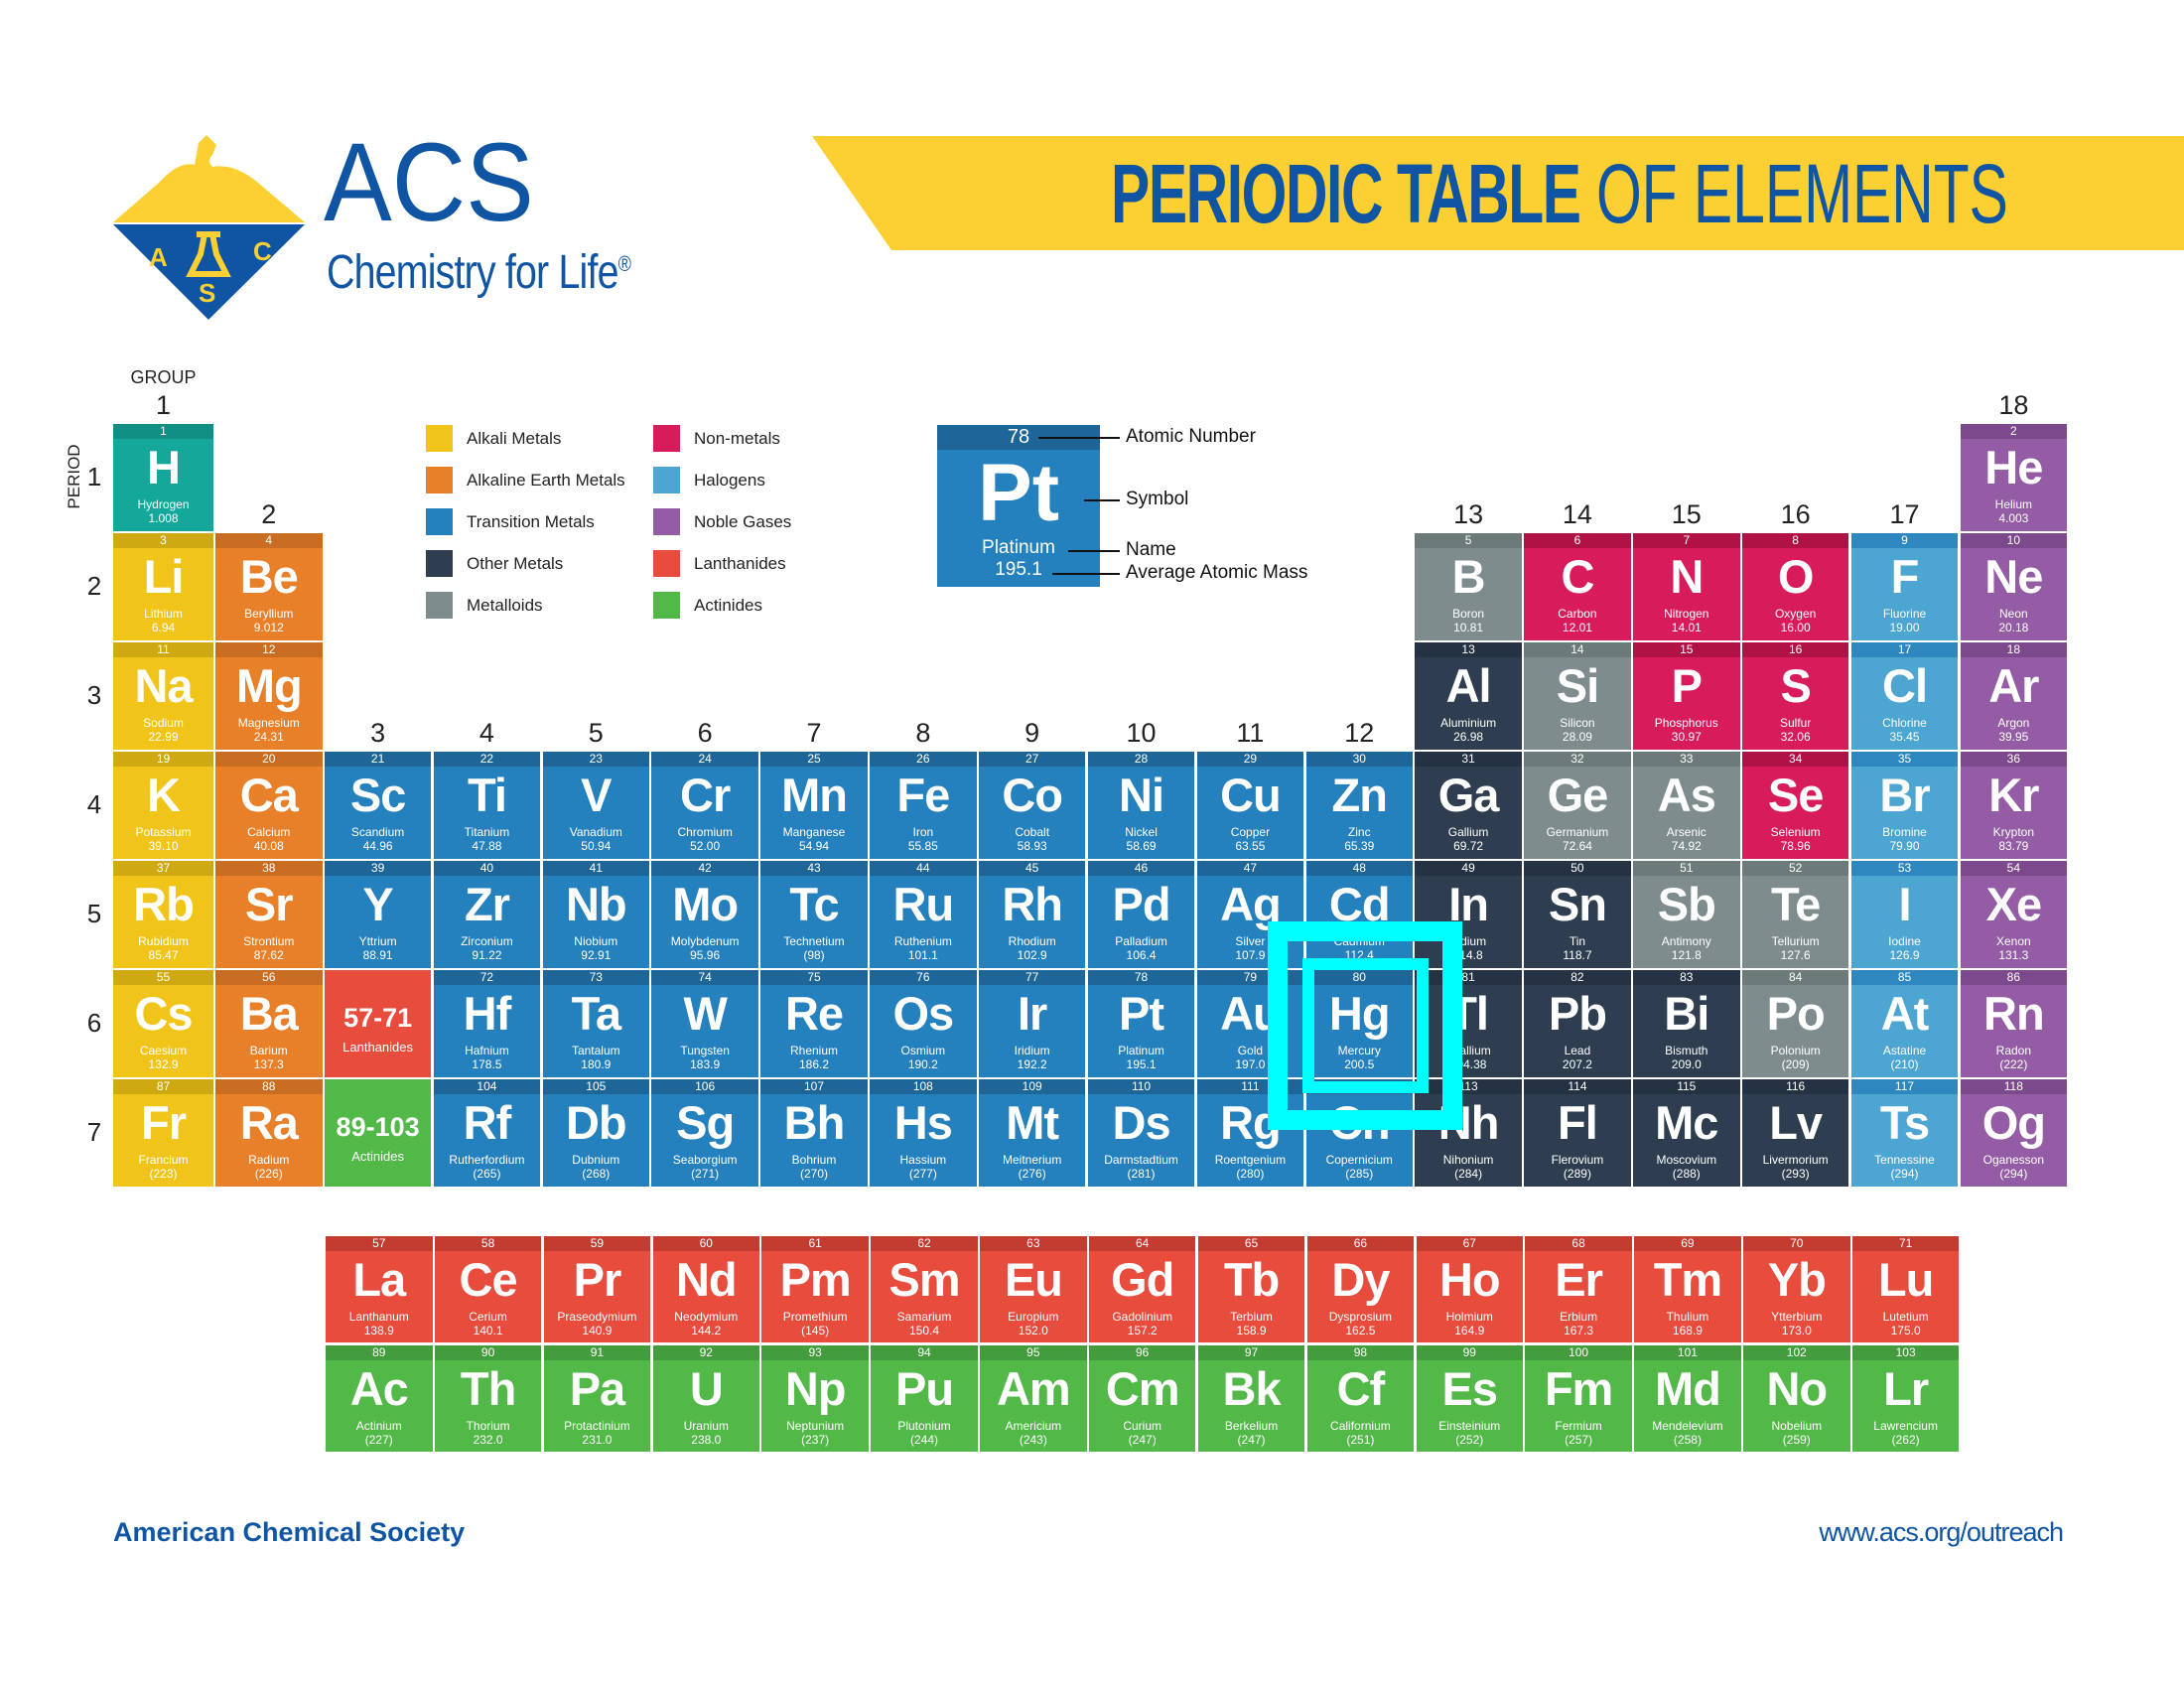 Image resolution: width=2184 pixels, height=1688 pixels. What do you see at coordinates (487, 914) in the screenshot?
I see `element-cell-Zr: 40 Zr Zirconium 91.22` at bounding box center [487, 914].